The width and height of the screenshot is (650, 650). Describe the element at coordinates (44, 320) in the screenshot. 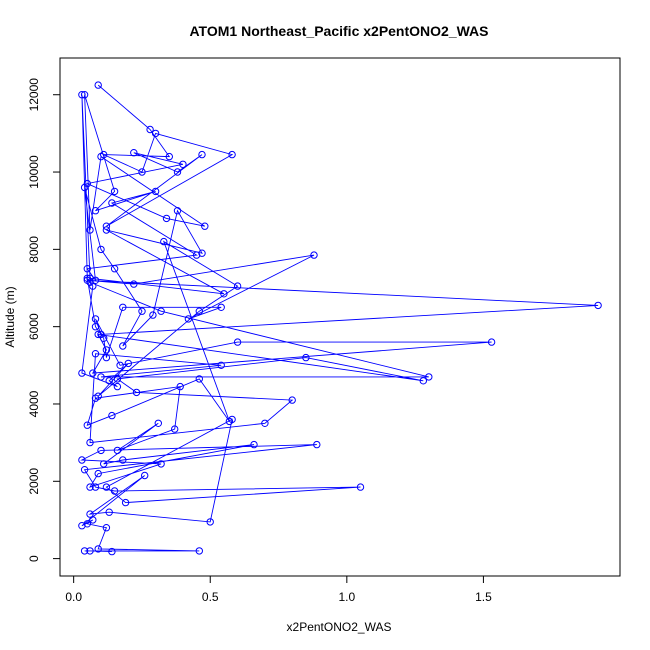

I see `y-axis: 0 2000 4000 6000 8000 10000 12000` at that location.